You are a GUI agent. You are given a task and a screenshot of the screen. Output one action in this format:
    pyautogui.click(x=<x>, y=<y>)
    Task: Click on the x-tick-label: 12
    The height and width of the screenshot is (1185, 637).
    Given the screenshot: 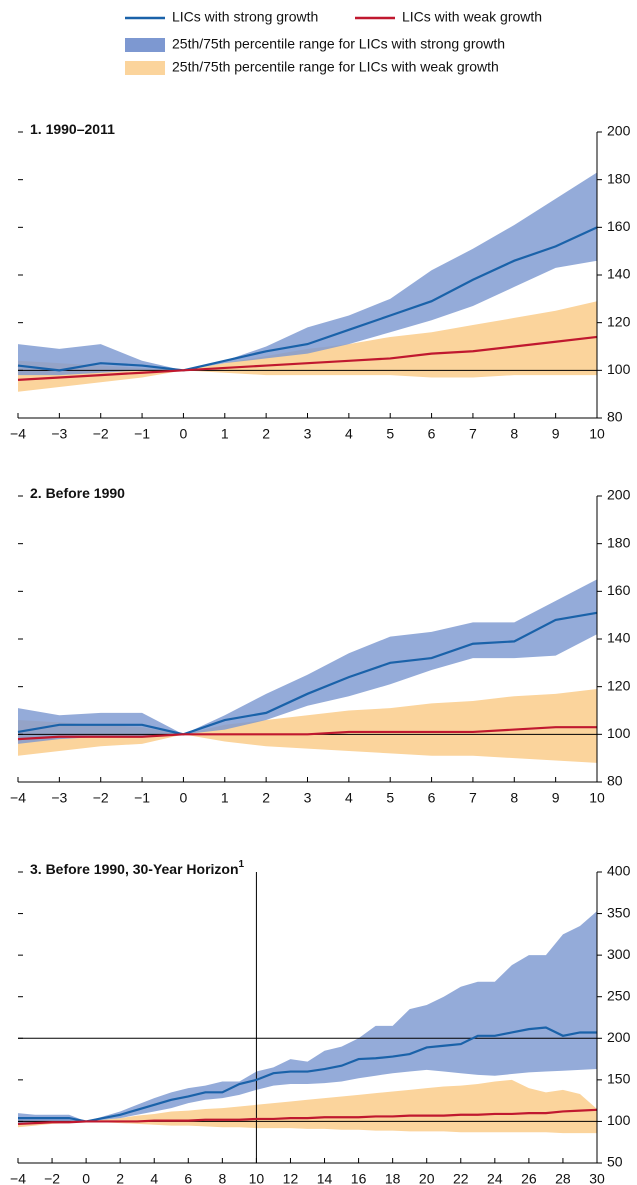 What is the action you would take?
    pyautogui.click(x=291, y=1178)
    